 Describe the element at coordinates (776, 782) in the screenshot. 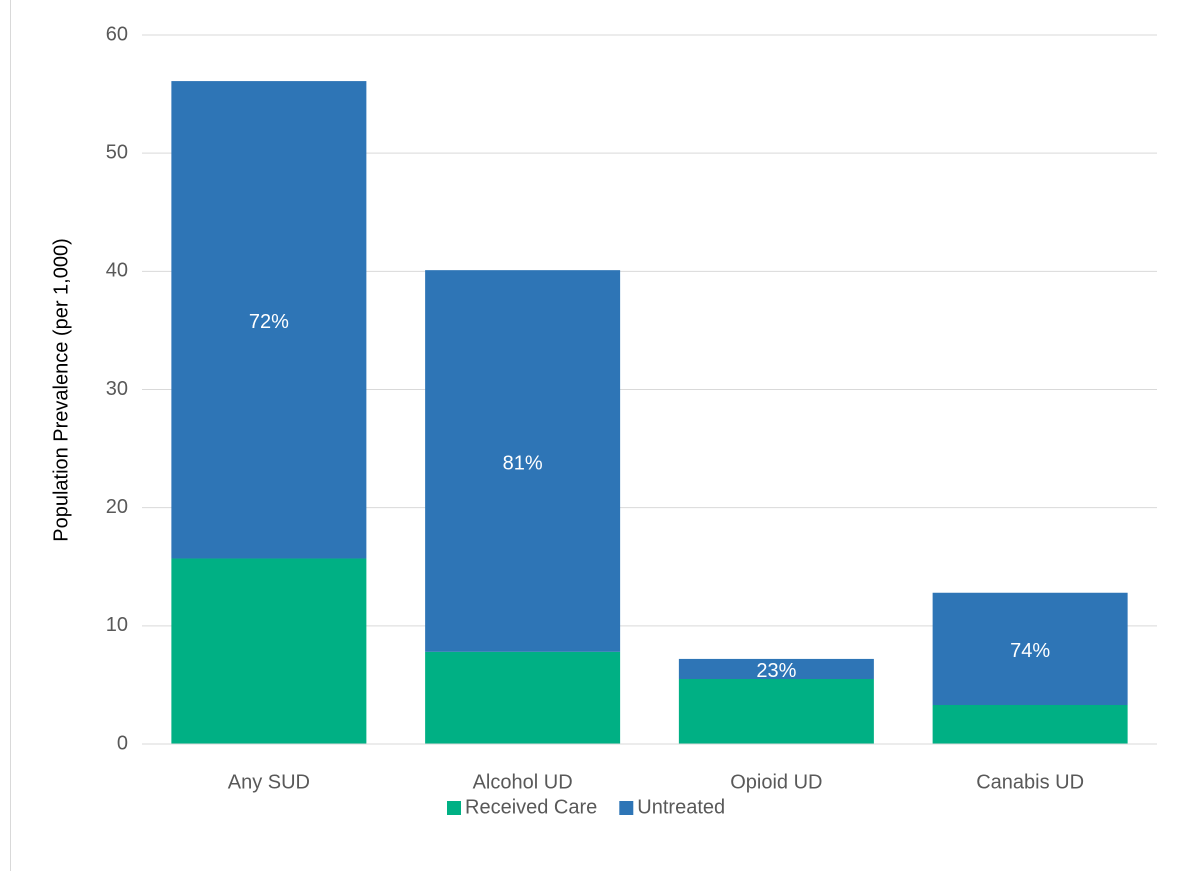

I see `x-tick-label: Opioid UD` at that location.